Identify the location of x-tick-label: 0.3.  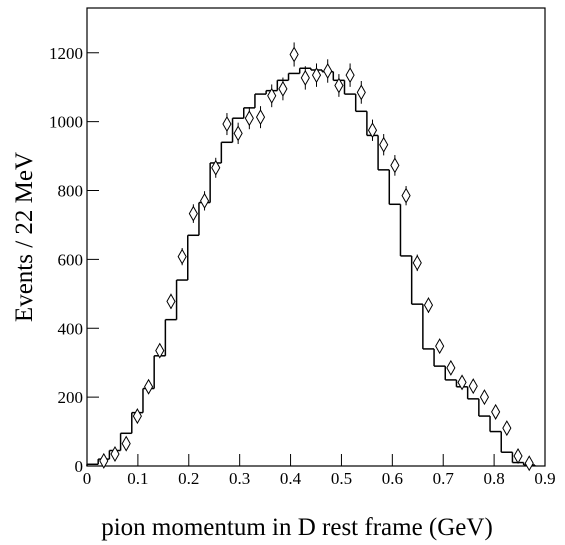
(239, 478).